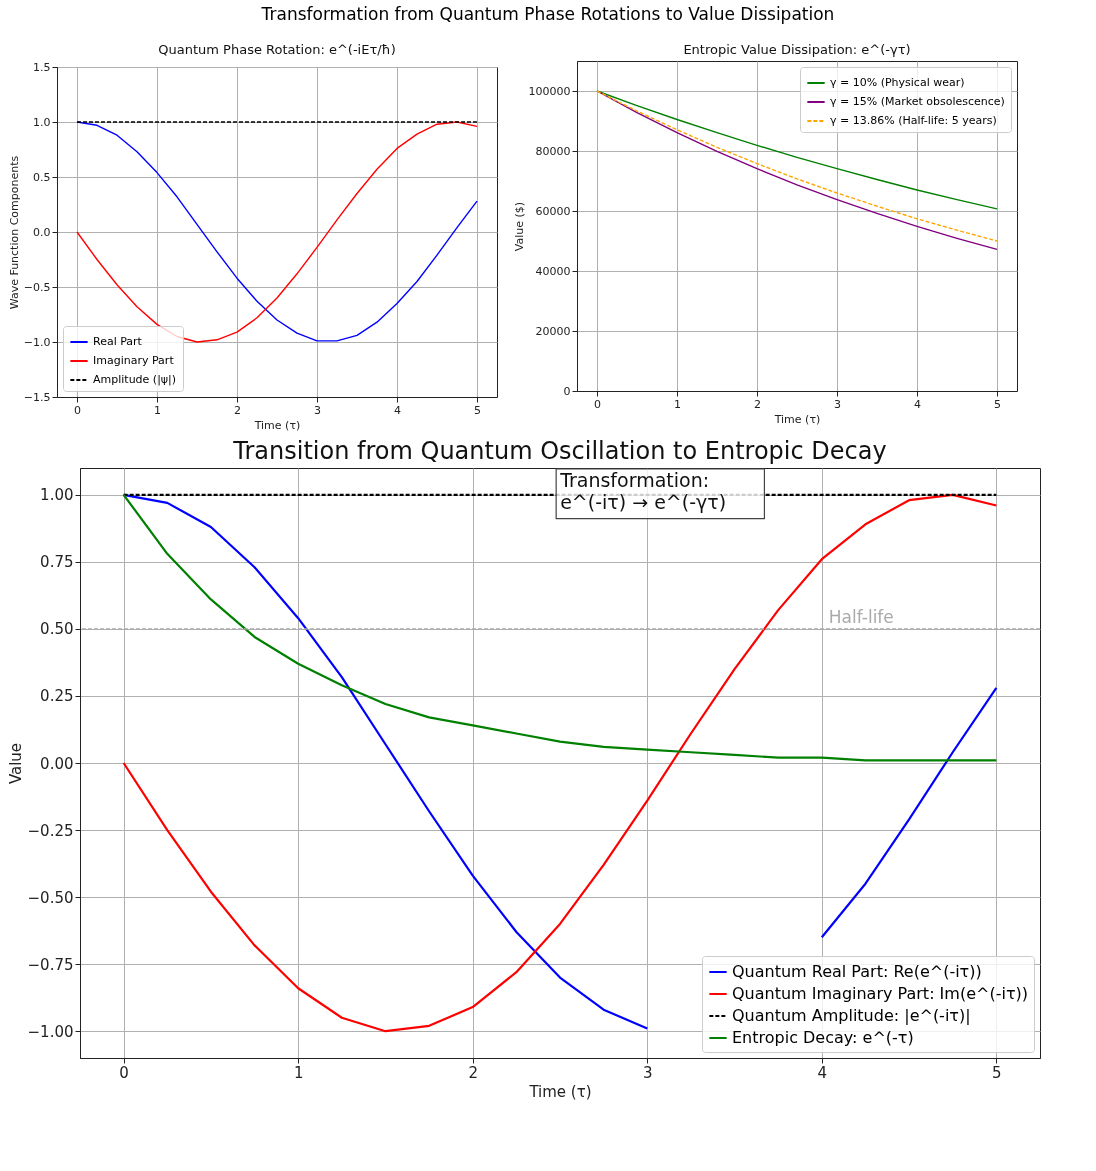  Describe the element at coordinates (37, 397) in the screenshot. I see `y-tick-label: −1.5` at that location.